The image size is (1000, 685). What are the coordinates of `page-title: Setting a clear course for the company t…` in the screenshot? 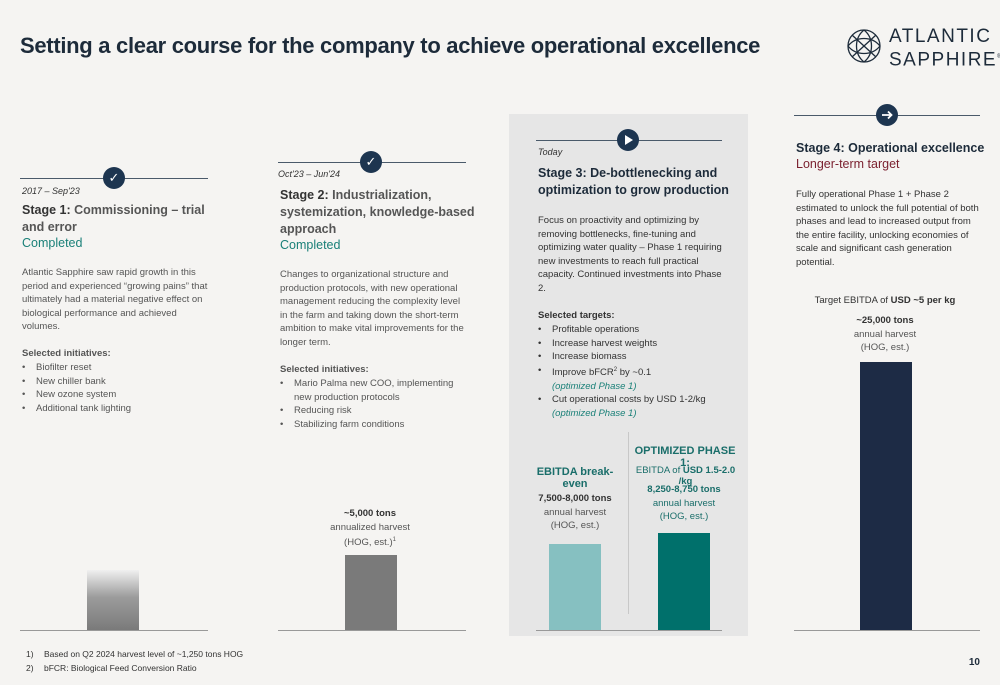 It's located at (390, 45).